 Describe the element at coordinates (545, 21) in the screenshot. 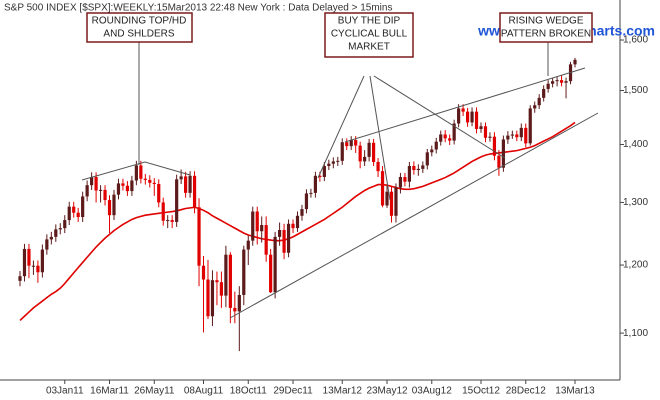

I see `annotation-text: RISING WEDGE` at that location.